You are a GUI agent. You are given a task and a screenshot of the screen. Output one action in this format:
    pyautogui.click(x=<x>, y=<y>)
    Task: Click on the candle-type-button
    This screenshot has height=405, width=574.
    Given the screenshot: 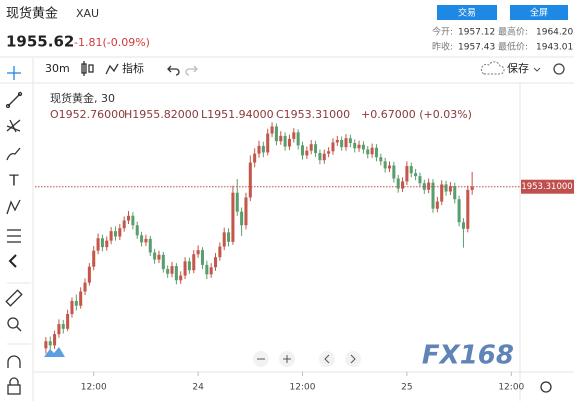 What is the action you would take?
    pyautogui.click(x=87, y=68)
    